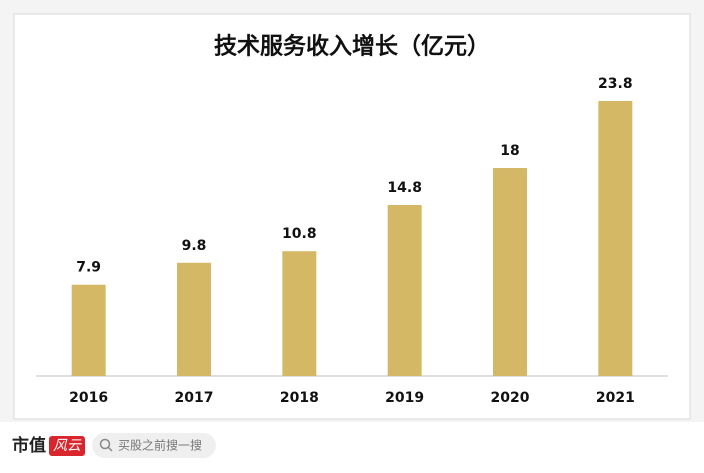 The height and width of the screenshot is (473, 704). What do you see at coordinates (194, 246) in the screenshot?
I see `value-label: 9.8` at bounding box center [194, 246].